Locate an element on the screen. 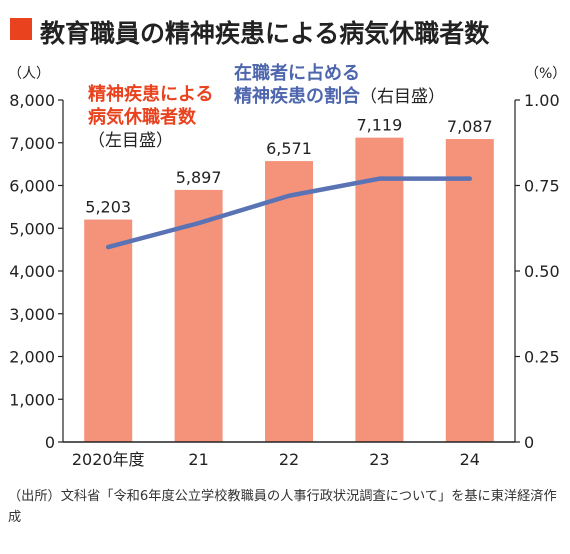 The width and height of the screenshot is (570, 554). title-row: 教育職員の精神疾患による病気休職者数 is located at coordinates (285, 30).